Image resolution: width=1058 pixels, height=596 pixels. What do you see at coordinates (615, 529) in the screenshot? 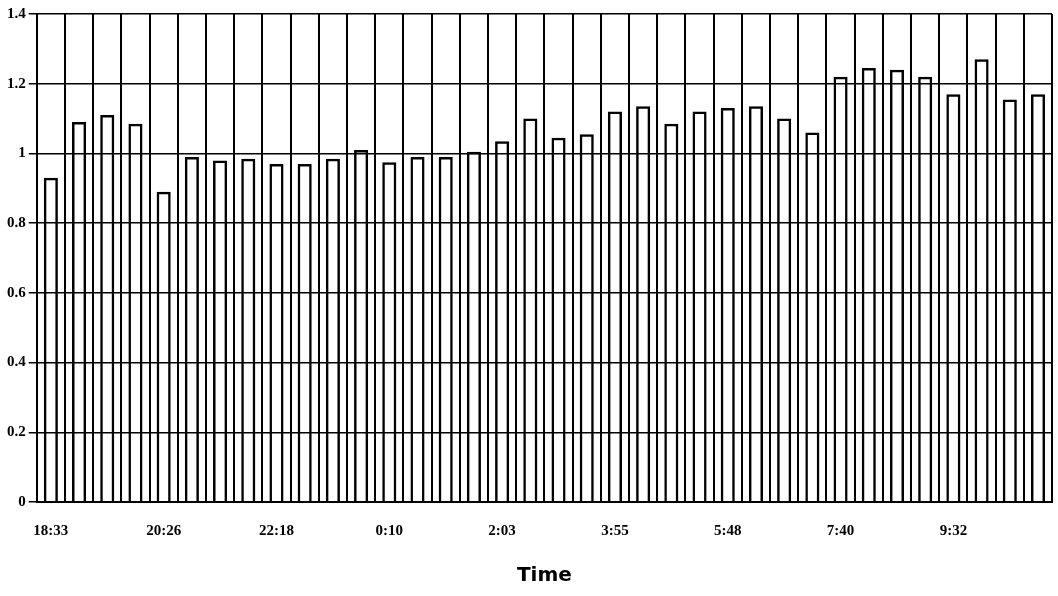
I see `x-tick-label: 3:55` at bounding box center [615, 529].